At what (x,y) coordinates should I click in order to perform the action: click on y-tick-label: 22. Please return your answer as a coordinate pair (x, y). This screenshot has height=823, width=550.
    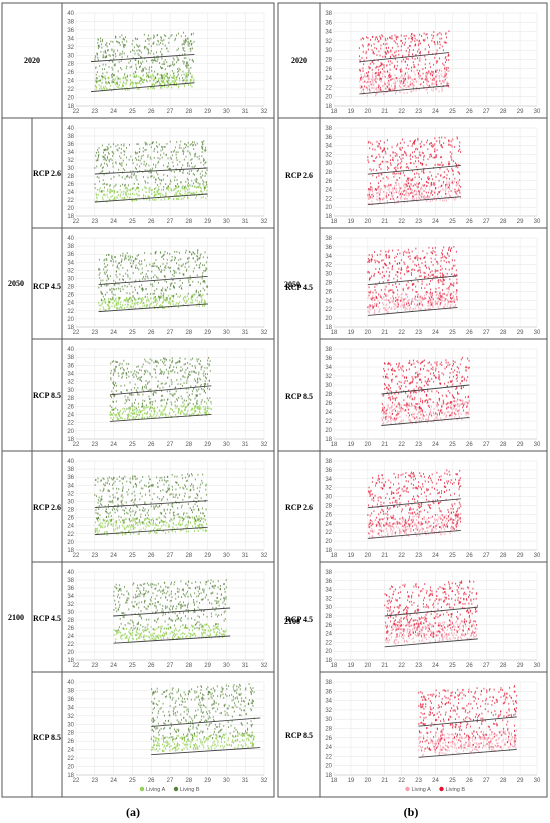
    Looking at the image, I should click on (70, 424).